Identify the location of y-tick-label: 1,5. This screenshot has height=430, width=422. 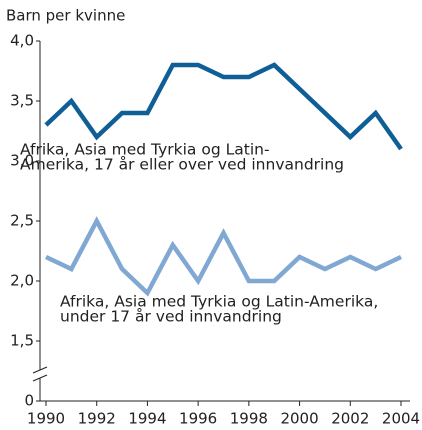
(22, 341).